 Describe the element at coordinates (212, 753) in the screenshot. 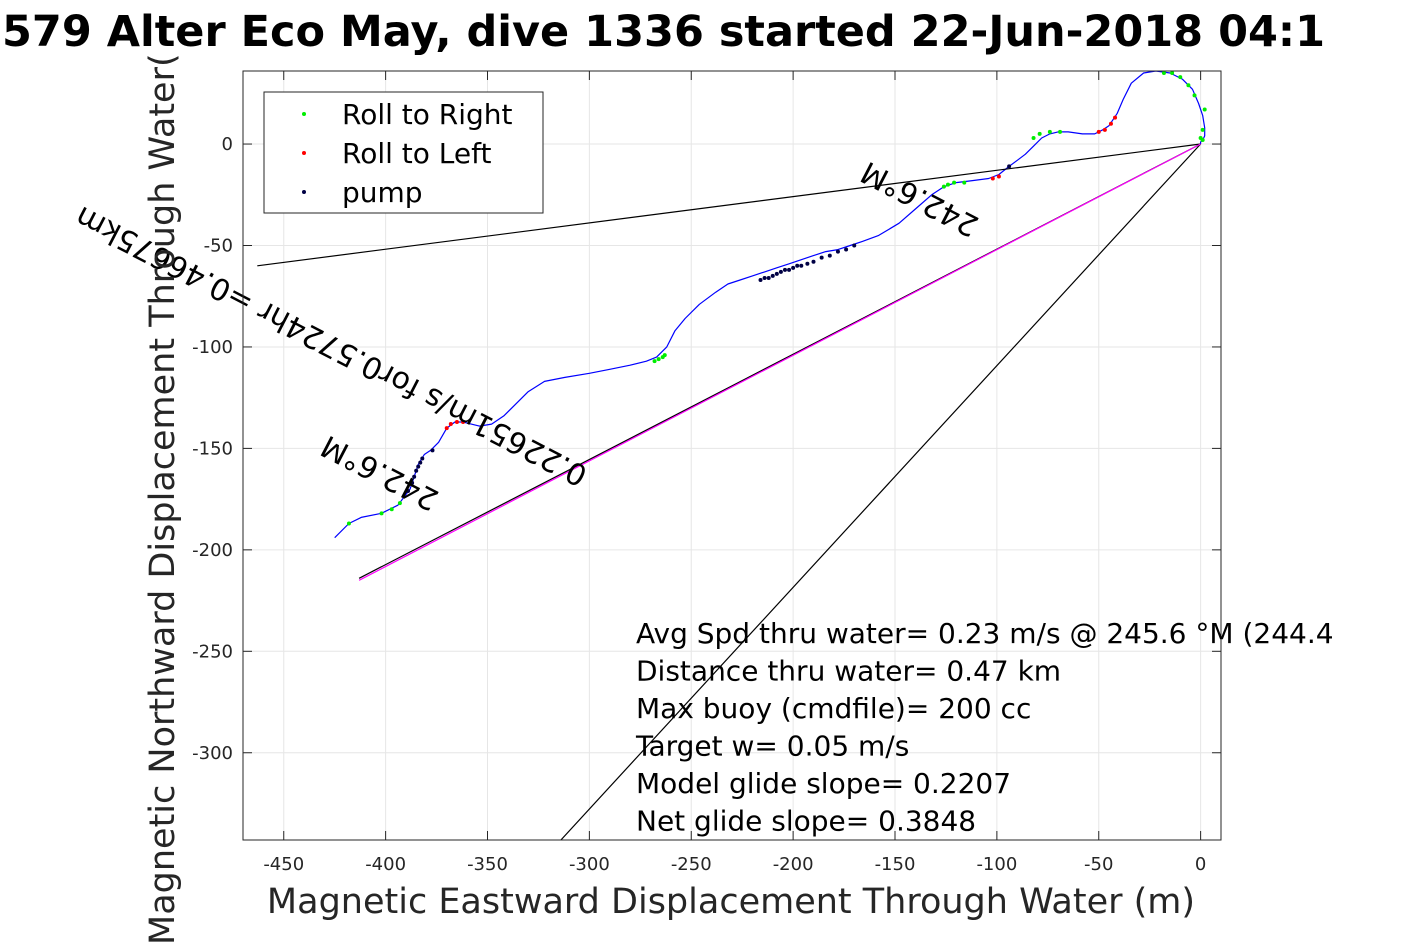

I see `y-tick-label: -300` at that location.